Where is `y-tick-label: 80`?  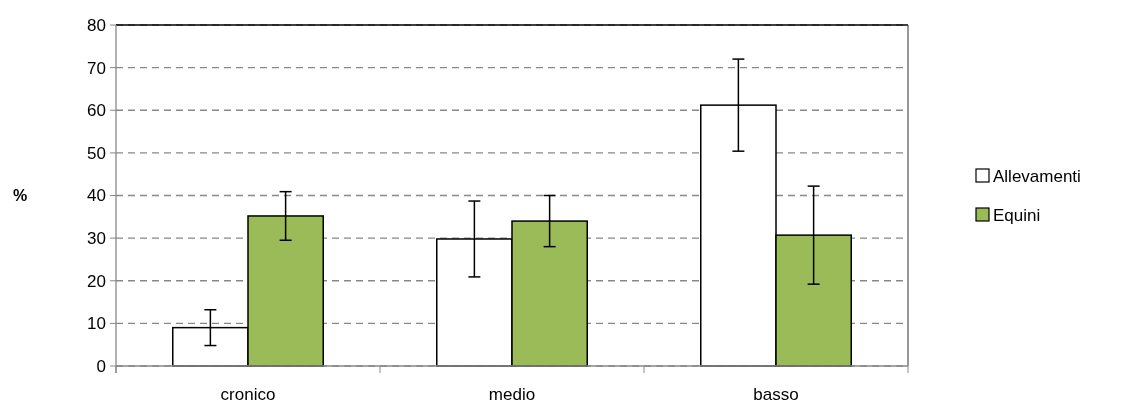
y-tick-label: 80 is located at coordinates (96, 25).